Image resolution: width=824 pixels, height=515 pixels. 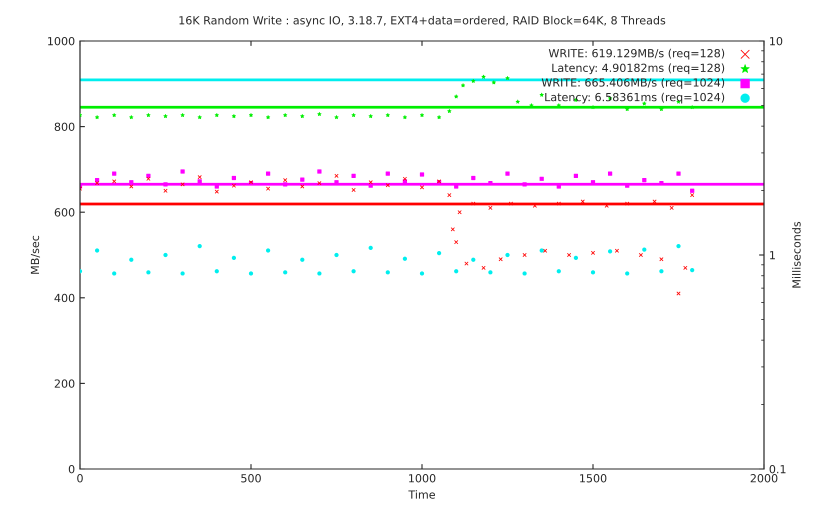 What do you see at coordinates (422, 21) in the screenshot?
I see `chart-title: 16K Random Write : async IO, 3.18.7, EXT4+data=ordered, RAID Block=64K, 8 Threads` at bounding box center [422, 21].